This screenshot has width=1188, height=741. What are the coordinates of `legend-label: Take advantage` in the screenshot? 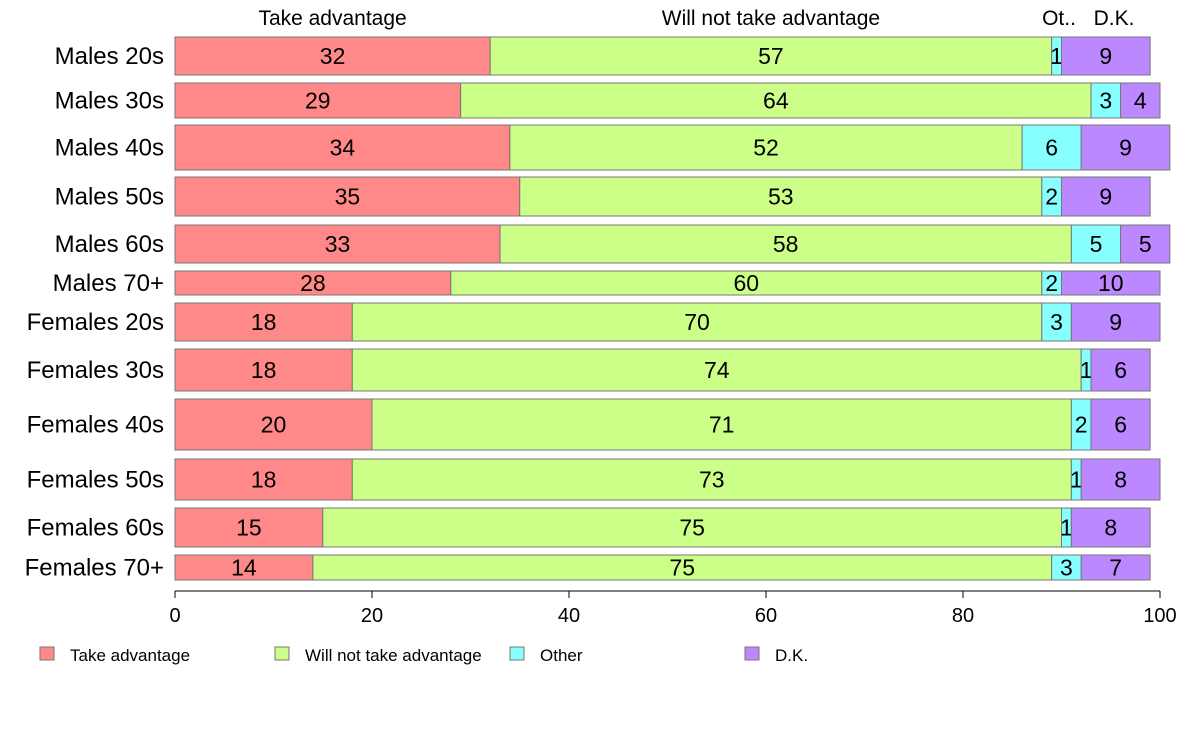 It's located at (130, 655).